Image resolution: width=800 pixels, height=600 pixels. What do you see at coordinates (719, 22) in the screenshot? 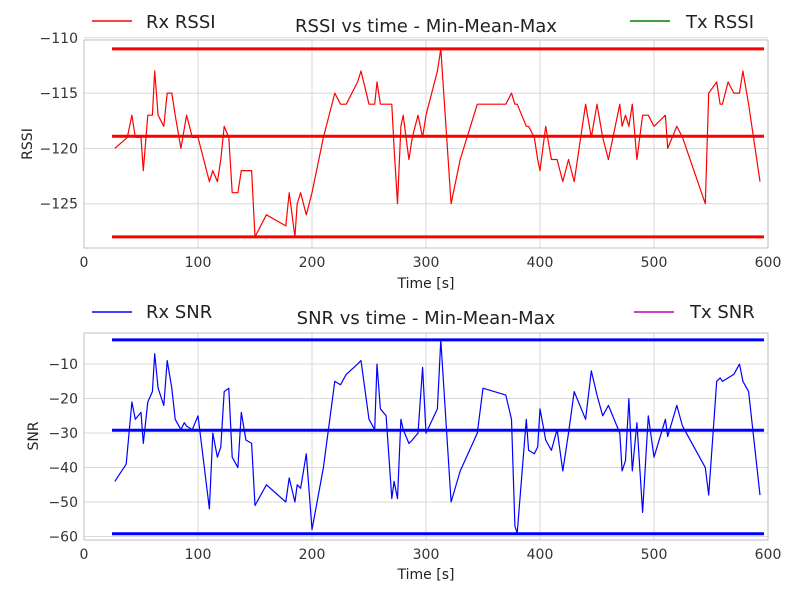
I see `rssi-legend-tx-label: Tx RSSI` at bounding box center [719, 22].